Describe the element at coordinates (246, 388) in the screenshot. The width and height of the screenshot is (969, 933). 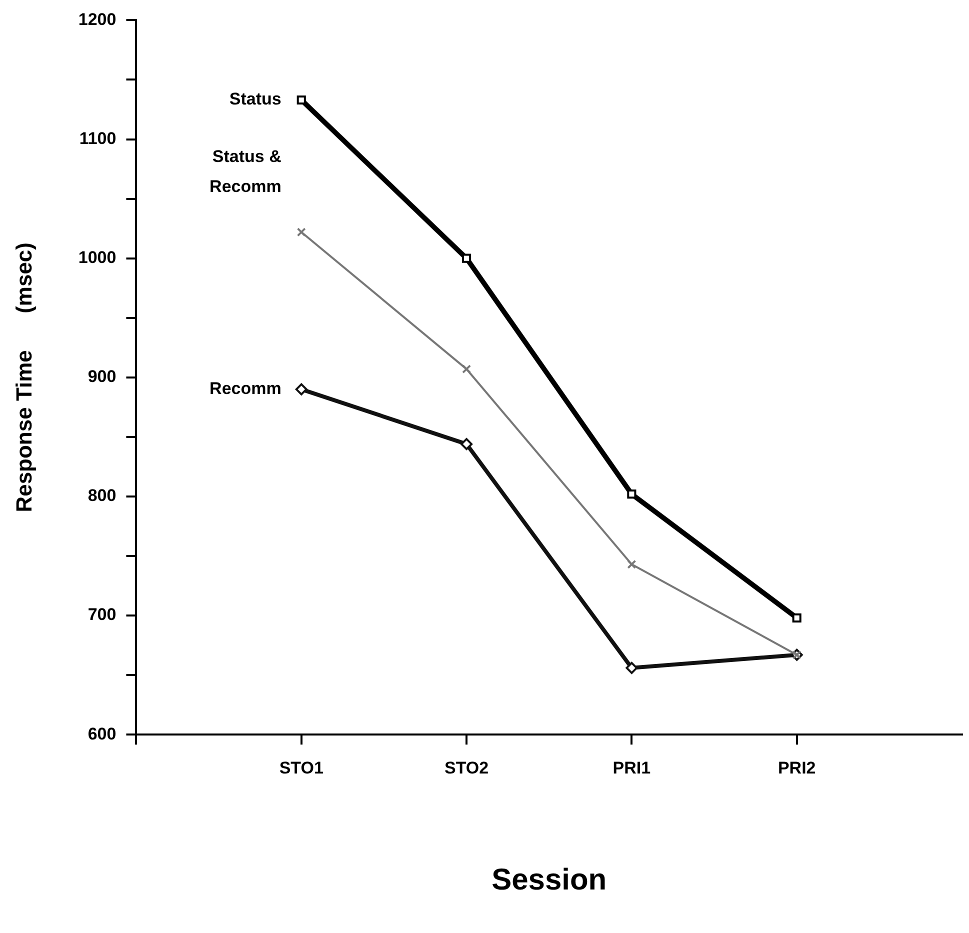
I see `series-label: Recomm` at that location.